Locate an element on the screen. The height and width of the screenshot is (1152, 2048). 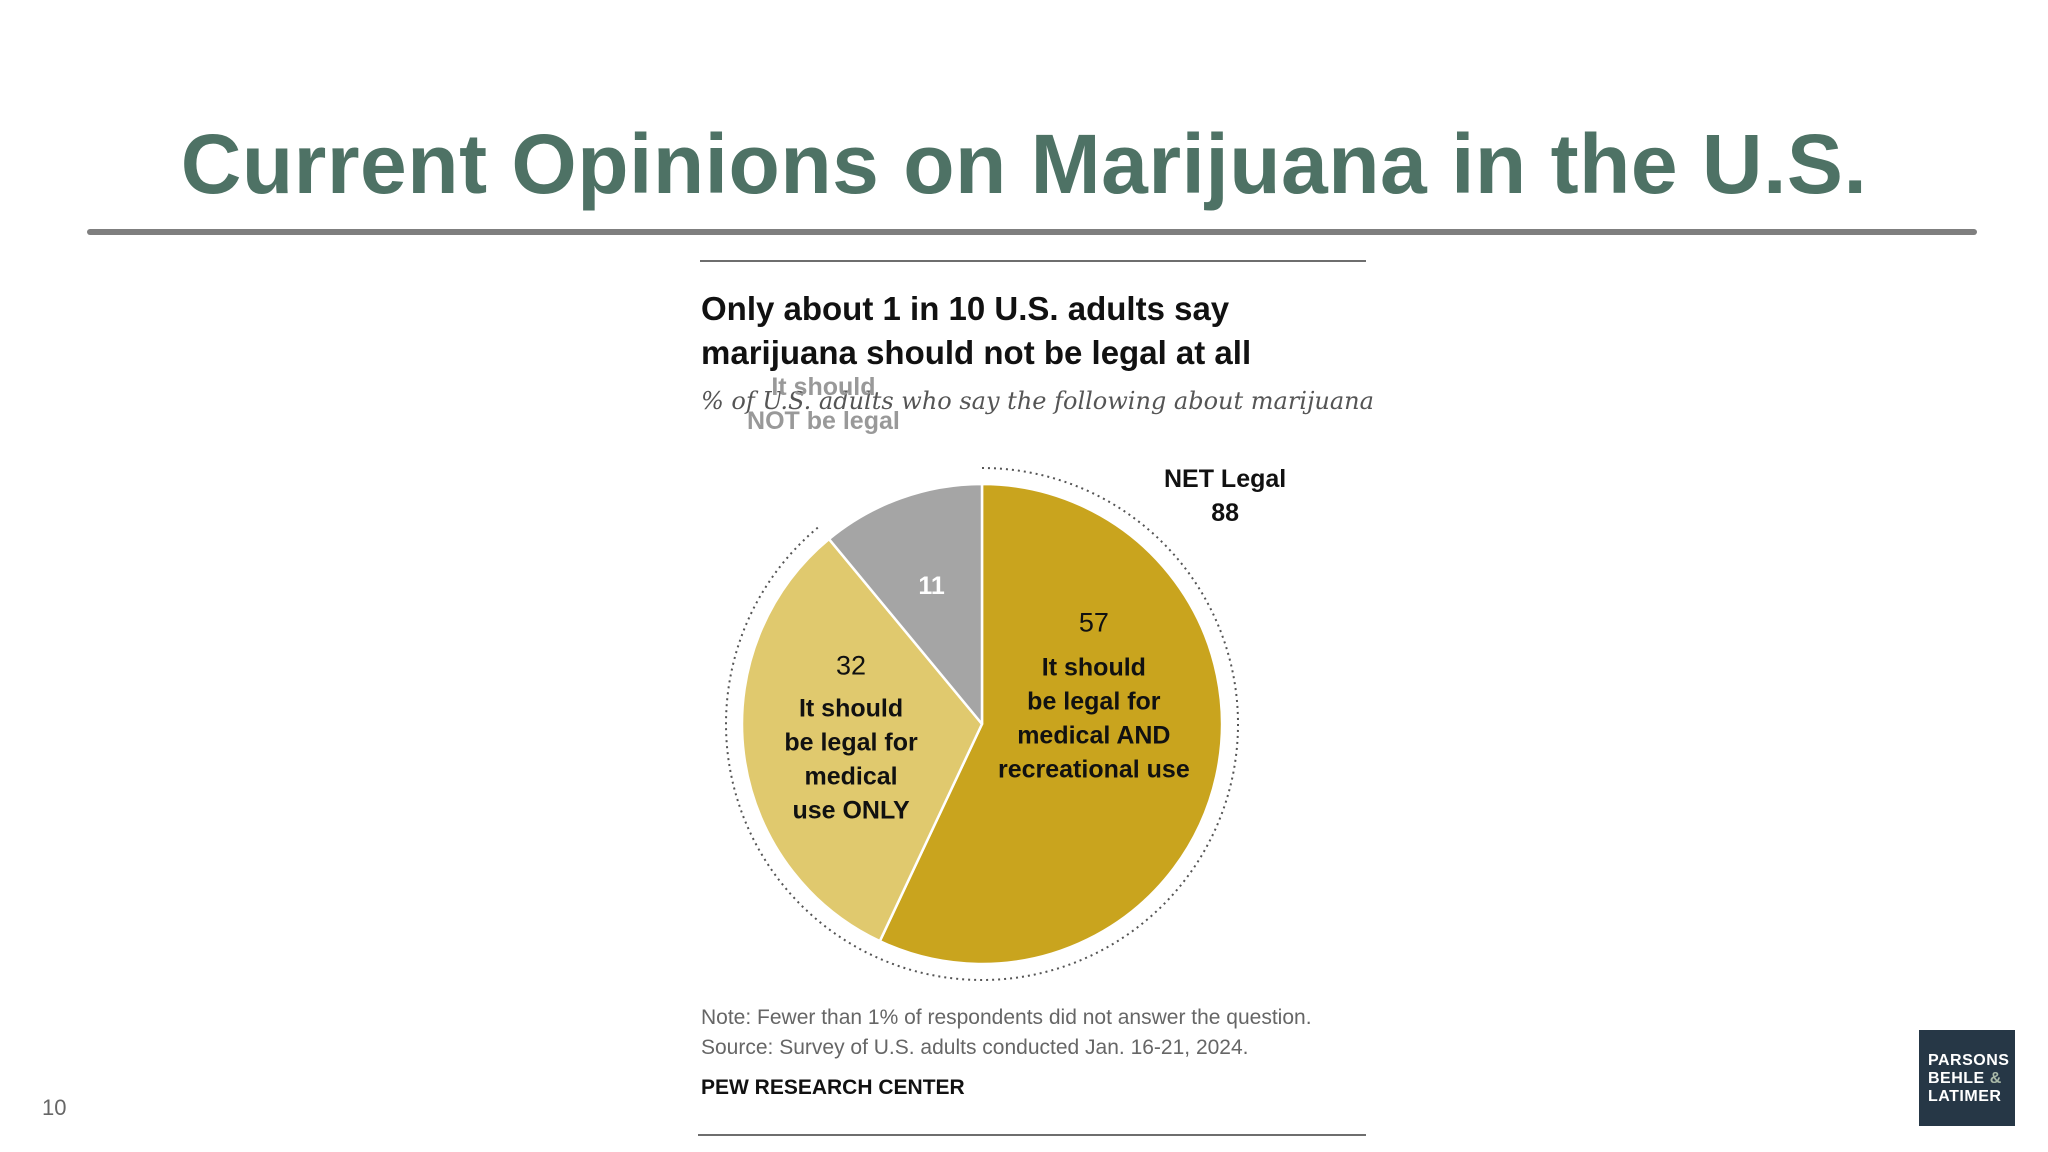
company-logo: PARSONS BEHLE & LATIMER is located at coordinates (1967, 1078).